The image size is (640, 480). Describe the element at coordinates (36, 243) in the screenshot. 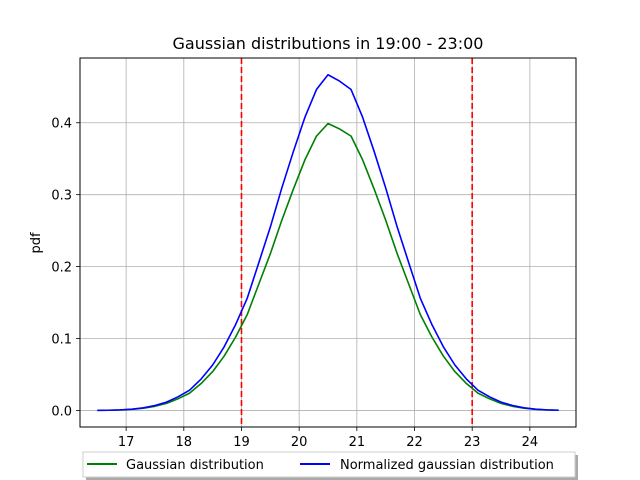

I see `y-axis-label: pdf` at that location.